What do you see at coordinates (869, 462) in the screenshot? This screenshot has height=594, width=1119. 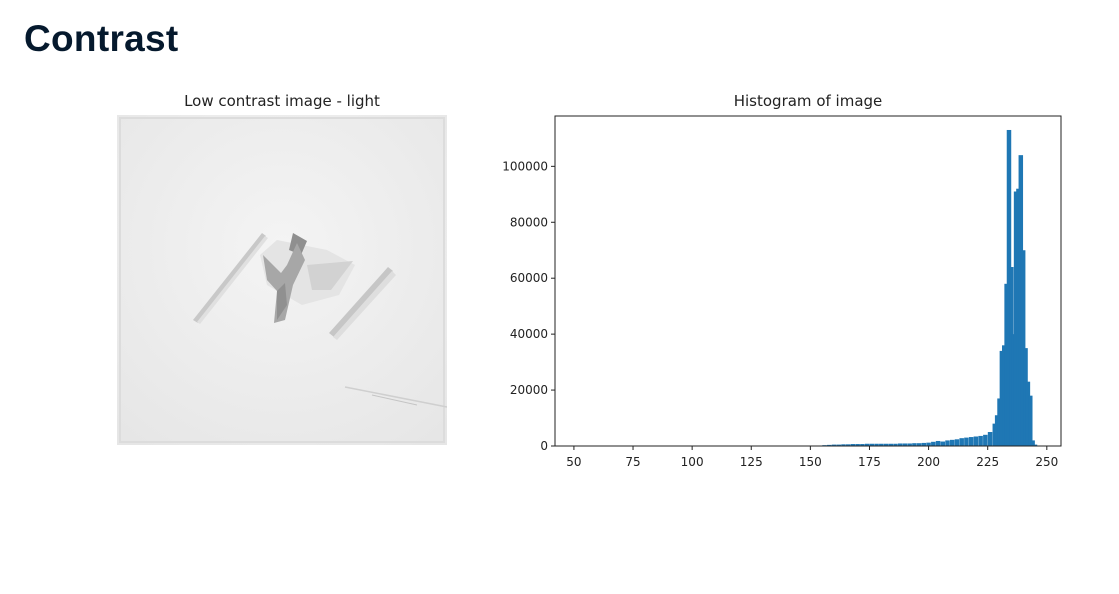 I see `x-tick-label: 175` at bounding box center [869, 462].